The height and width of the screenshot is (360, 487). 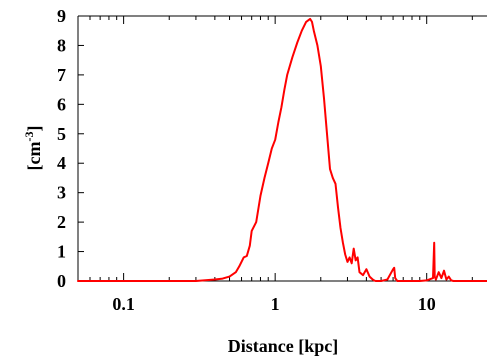 I want to click on x-tick-label: 1, so click(x=275, y=304).